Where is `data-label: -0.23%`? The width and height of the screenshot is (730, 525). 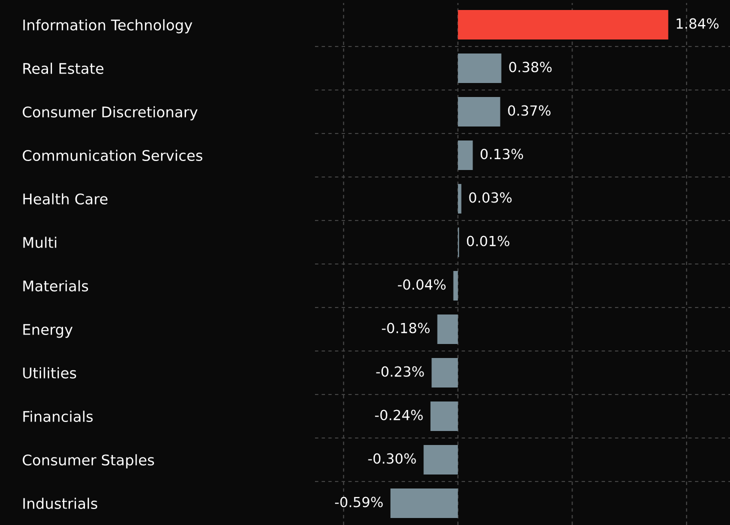 data-label: -0.23% is located at coordinates (400, 371).